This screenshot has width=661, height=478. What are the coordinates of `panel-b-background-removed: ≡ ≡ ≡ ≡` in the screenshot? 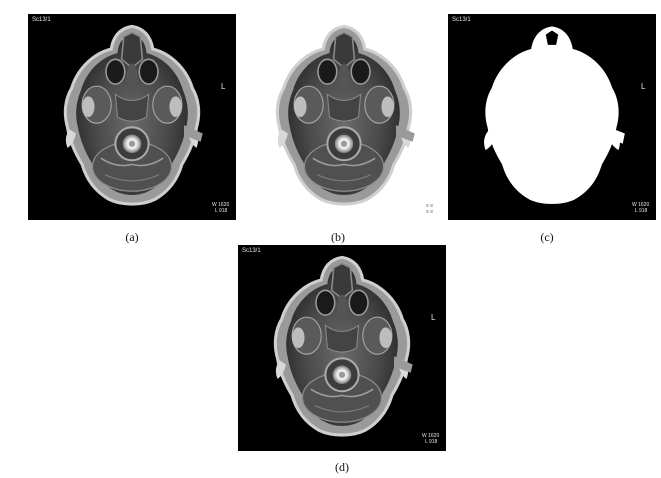 It's located at (344, 117).